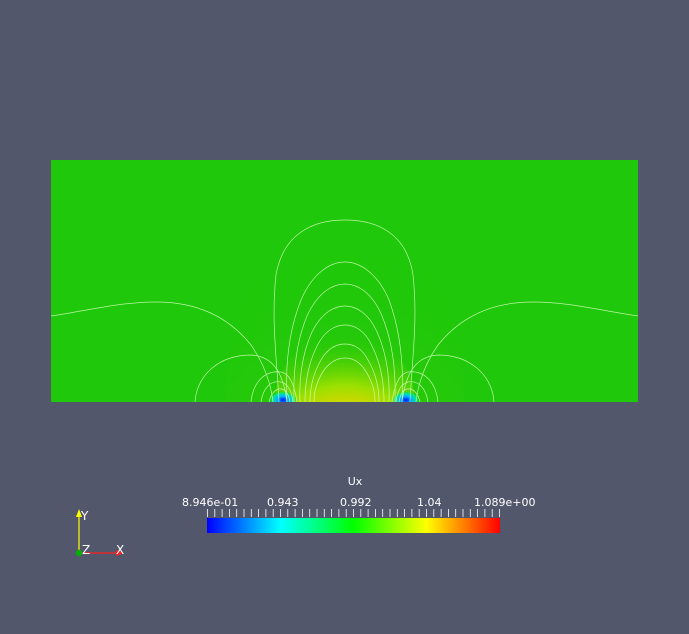 The width and height of the screenshot is (689, 634). I want to click on field-cold-left, so click(283, 396).